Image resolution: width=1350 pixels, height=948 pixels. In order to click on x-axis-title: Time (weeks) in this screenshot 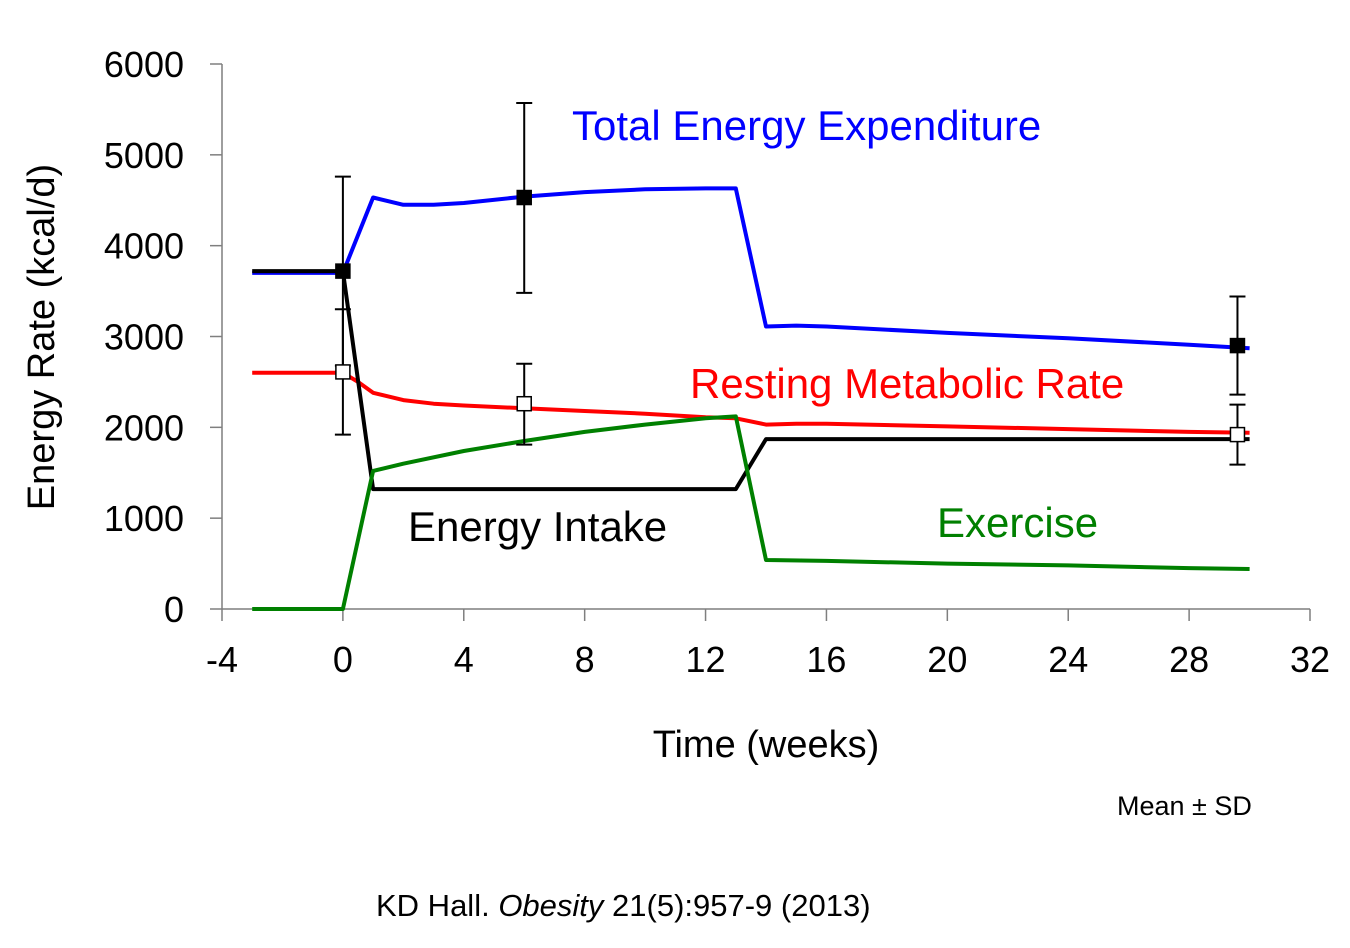, I will do `click(766, 745)`.